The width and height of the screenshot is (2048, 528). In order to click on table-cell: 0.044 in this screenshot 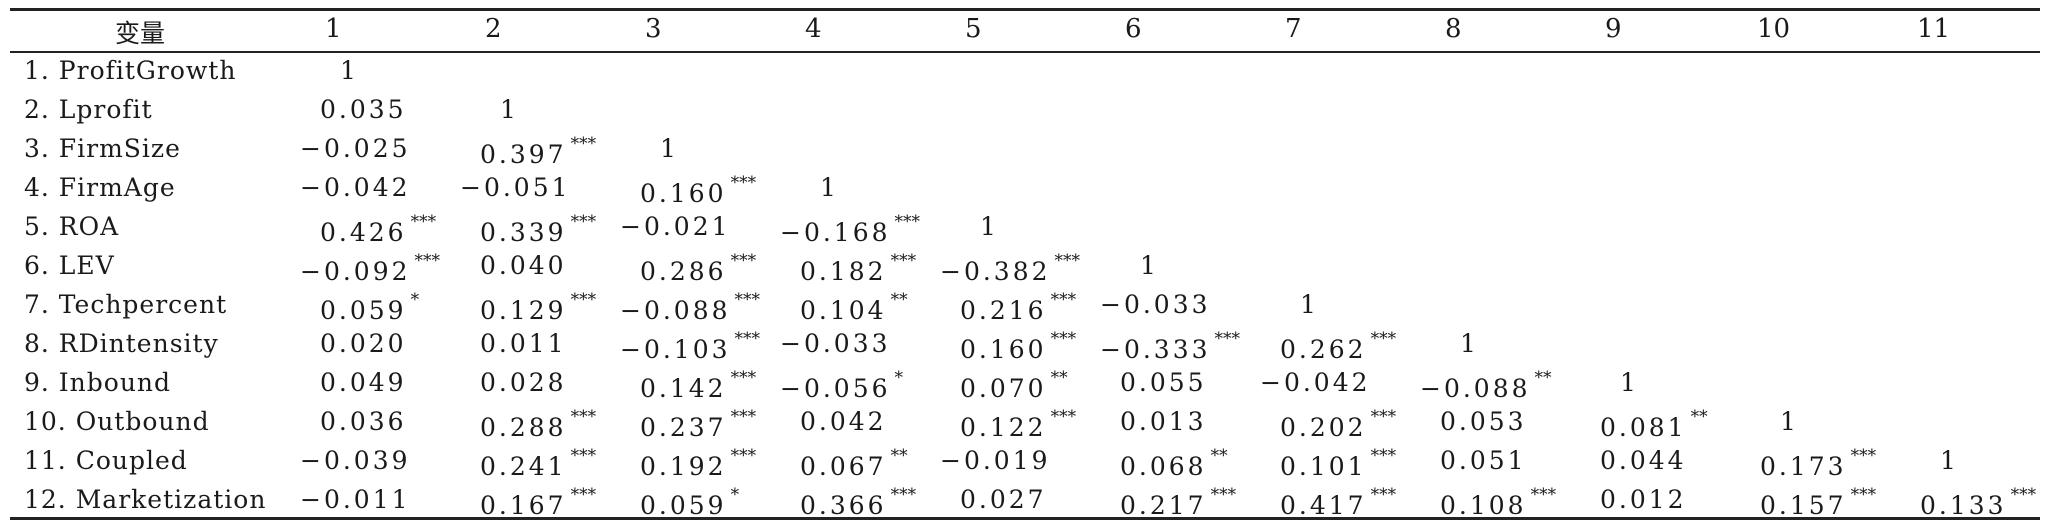, I will do `click(1643, 460)`.